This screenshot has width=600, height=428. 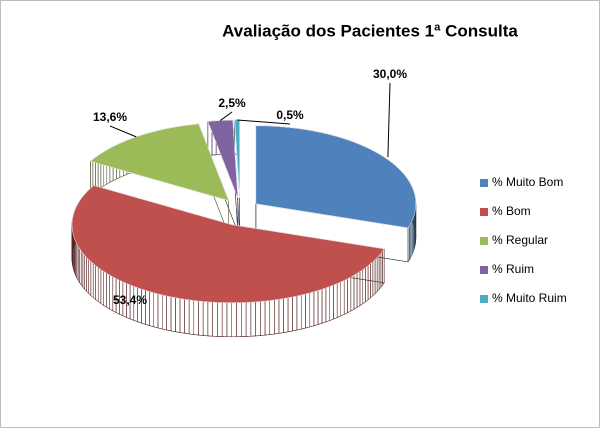 What do you see at coordinates (232, 103) in the screenshot?
I see `data-label: 2,5%` at bounding box center [232, 103].